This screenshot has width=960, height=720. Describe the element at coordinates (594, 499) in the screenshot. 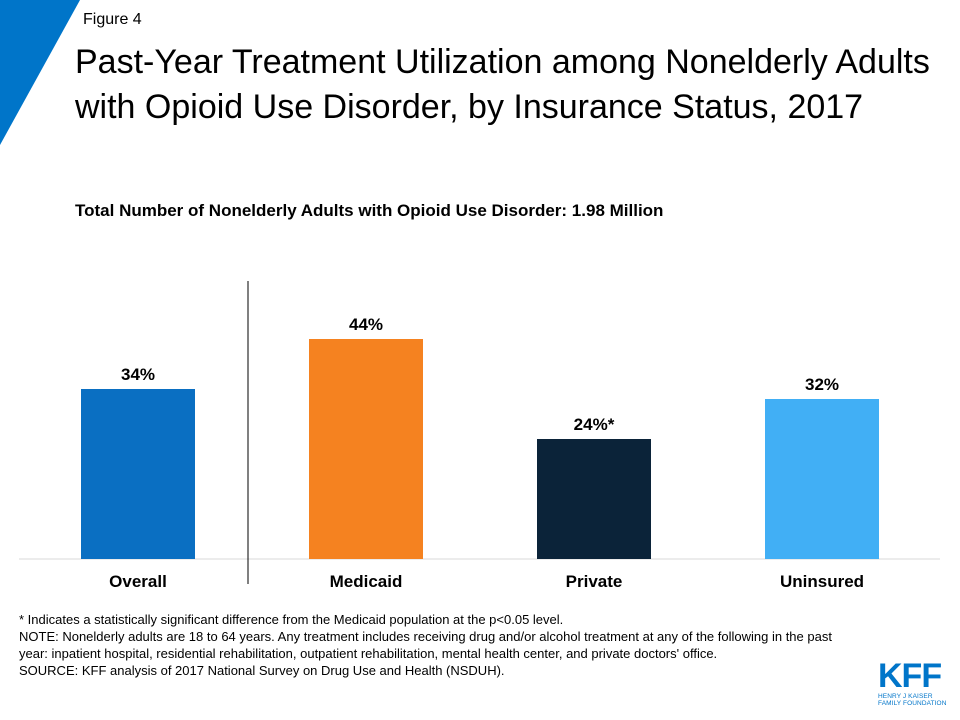

I see `bar-private` at that location.